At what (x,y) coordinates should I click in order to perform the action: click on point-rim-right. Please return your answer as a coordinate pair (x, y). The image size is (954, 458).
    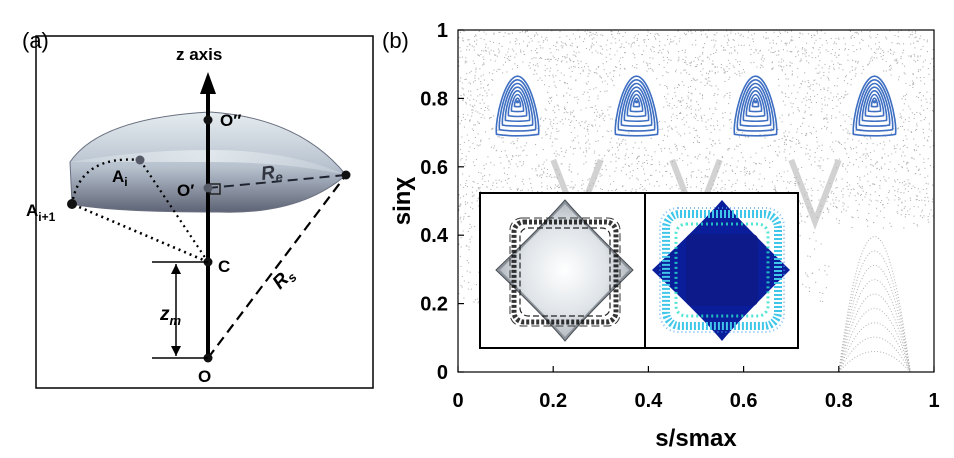
    Looking at the image, I should click on (346, 175).